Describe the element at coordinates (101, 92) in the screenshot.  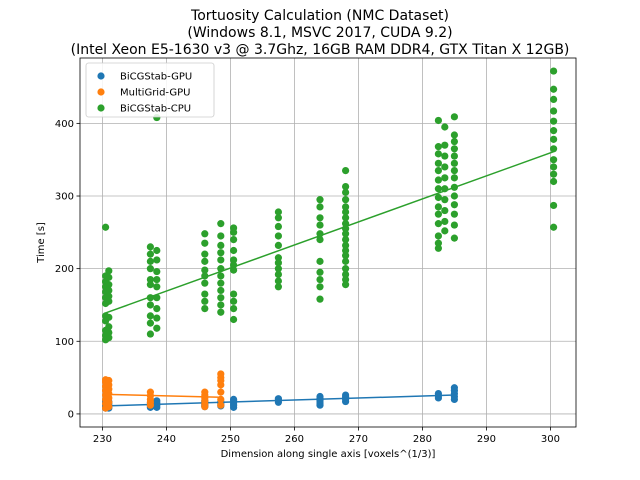
I see `legend-marker` at that location.